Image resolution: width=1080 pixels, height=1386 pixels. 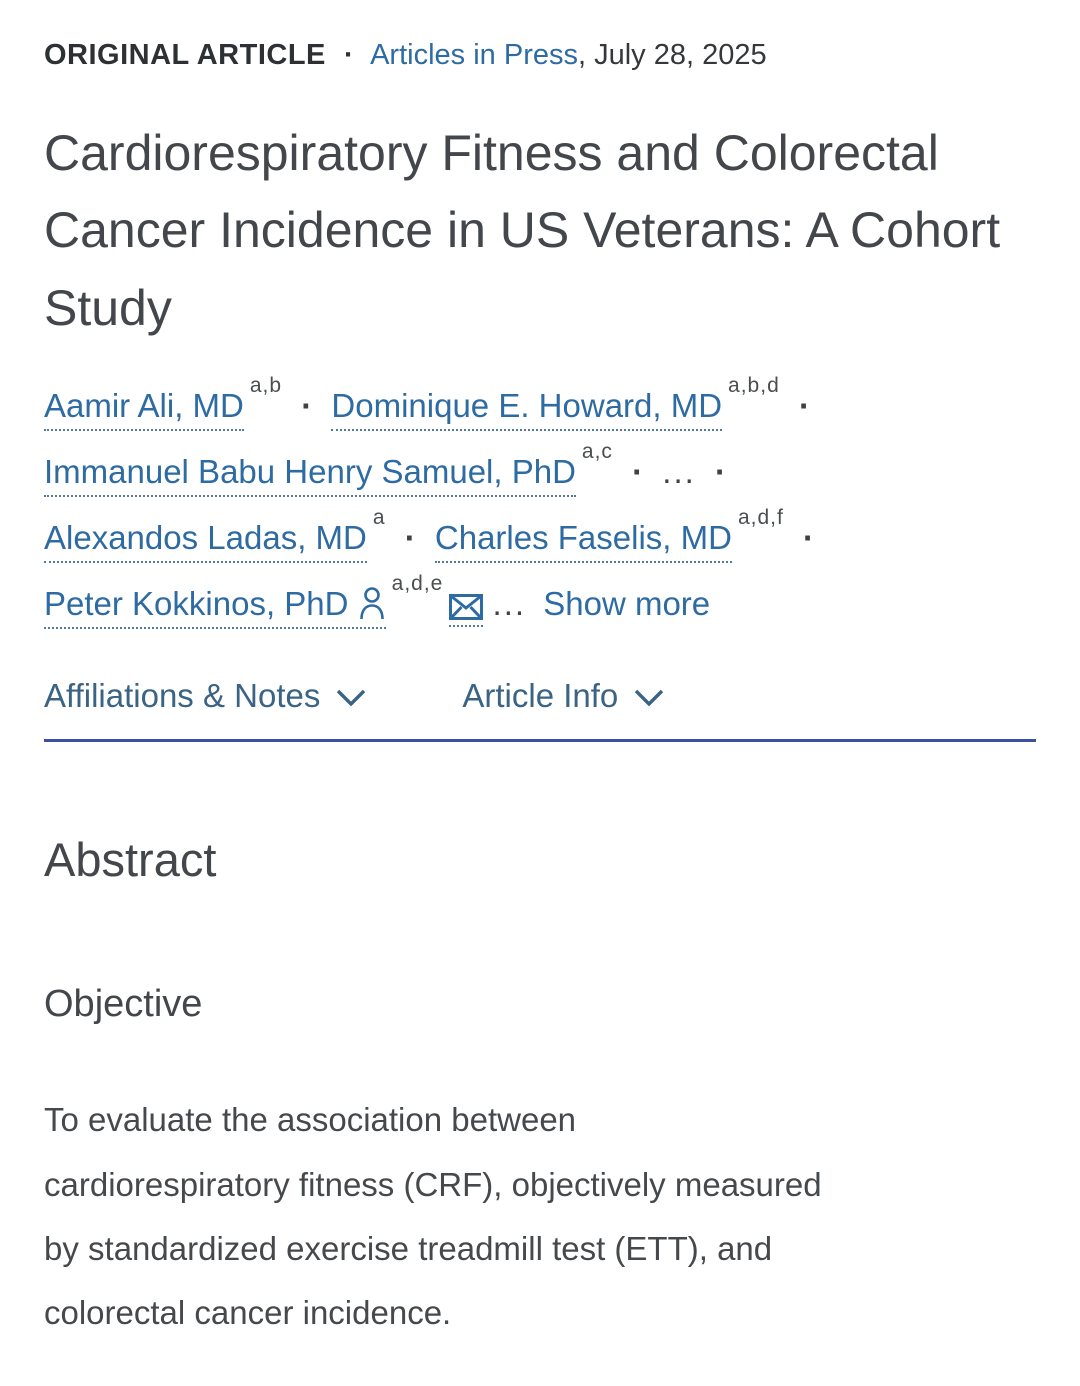 I want to click on author-entry: Alexandos Ladas, MDa, so click(x=215, y=535).